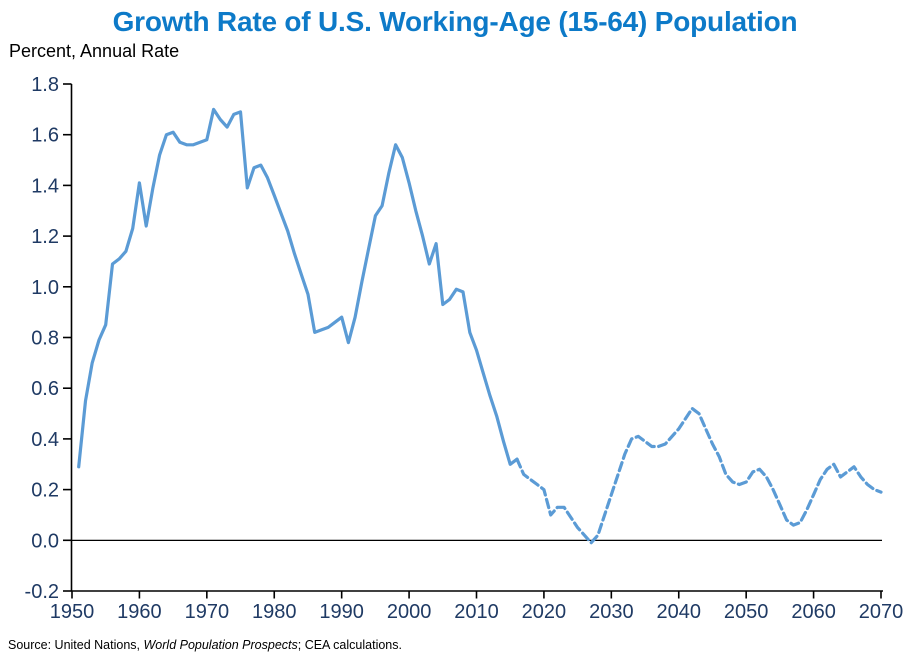  Describe the element at coordinates (45, 339) in the screenshot. I see `y-tick-label: 0.8` at that location.